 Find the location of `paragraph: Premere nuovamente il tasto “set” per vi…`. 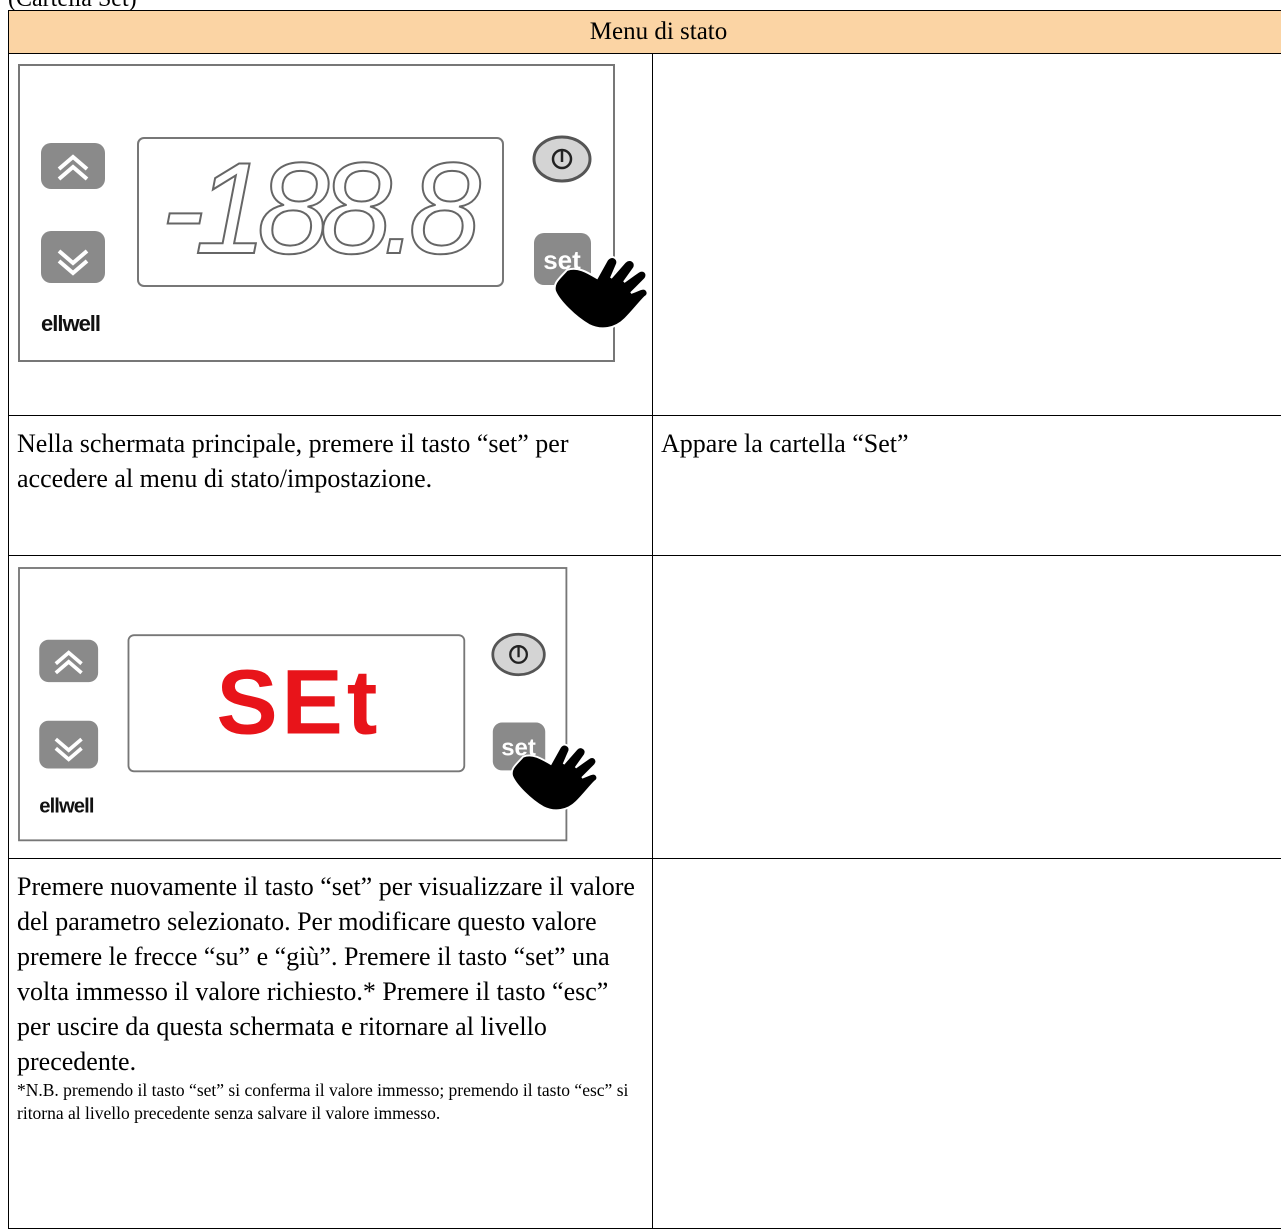

paragraph: Premere nuovamente il tasto “set” per vi… is located at coordinates (330, 974).